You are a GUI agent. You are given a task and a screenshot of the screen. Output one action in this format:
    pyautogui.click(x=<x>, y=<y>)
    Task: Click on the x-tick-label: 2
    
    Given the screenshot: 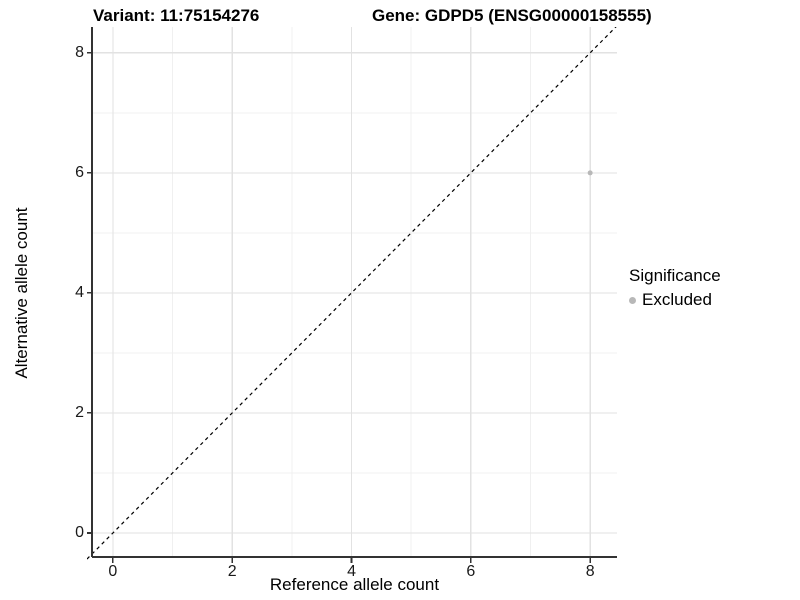 What is the action you would take?
    pyautogui.click(x=232, y=571)
    